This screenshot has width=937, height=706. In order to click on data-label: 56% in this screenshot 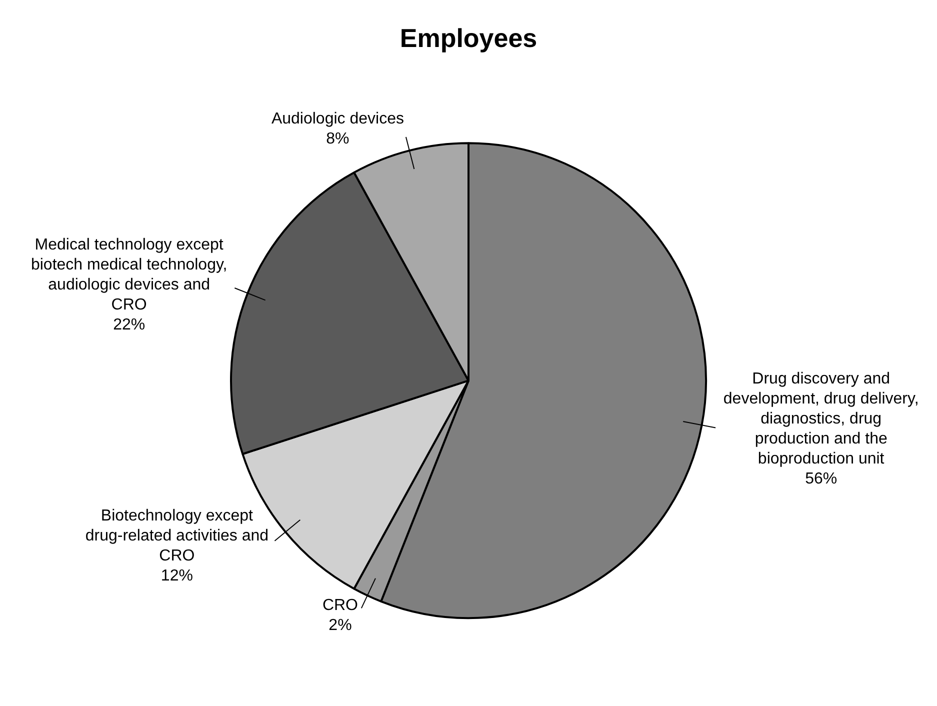, I will do `click(821, 479)`.